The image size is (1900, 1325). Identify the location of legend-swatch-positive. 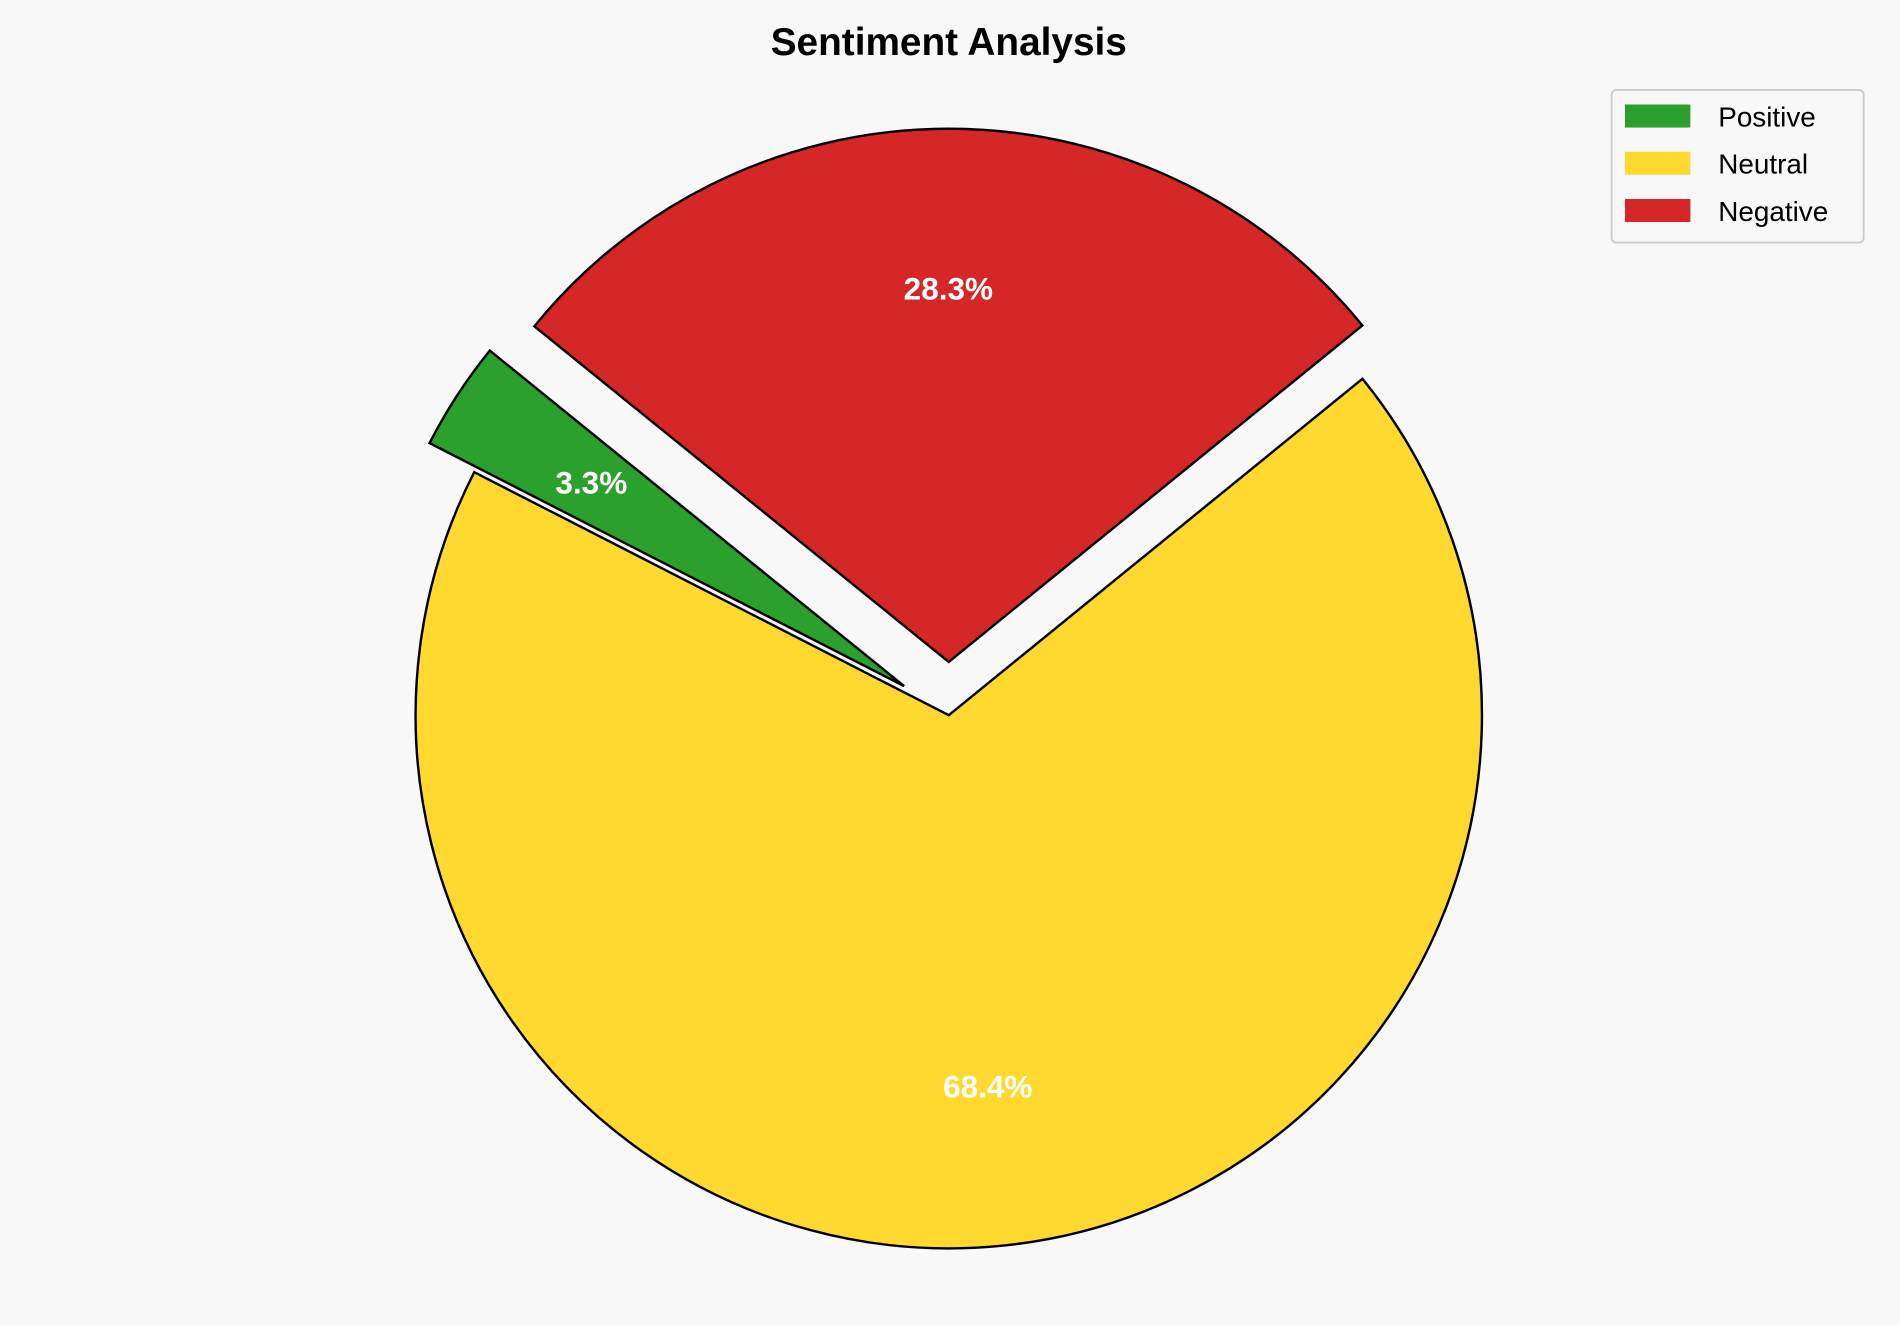
(1657, 116).